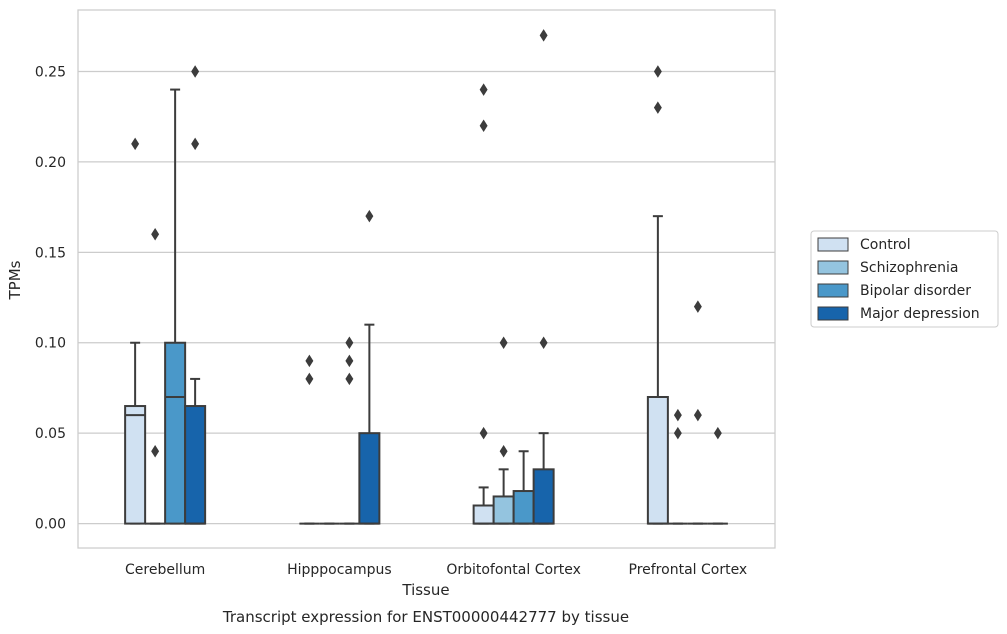 The height and width of the screenshot is (634, 1007). What do you see at coordinates (920, 314) in the screenshot?
I see `legend-label: Major depression` at bounding box center [920, 314].